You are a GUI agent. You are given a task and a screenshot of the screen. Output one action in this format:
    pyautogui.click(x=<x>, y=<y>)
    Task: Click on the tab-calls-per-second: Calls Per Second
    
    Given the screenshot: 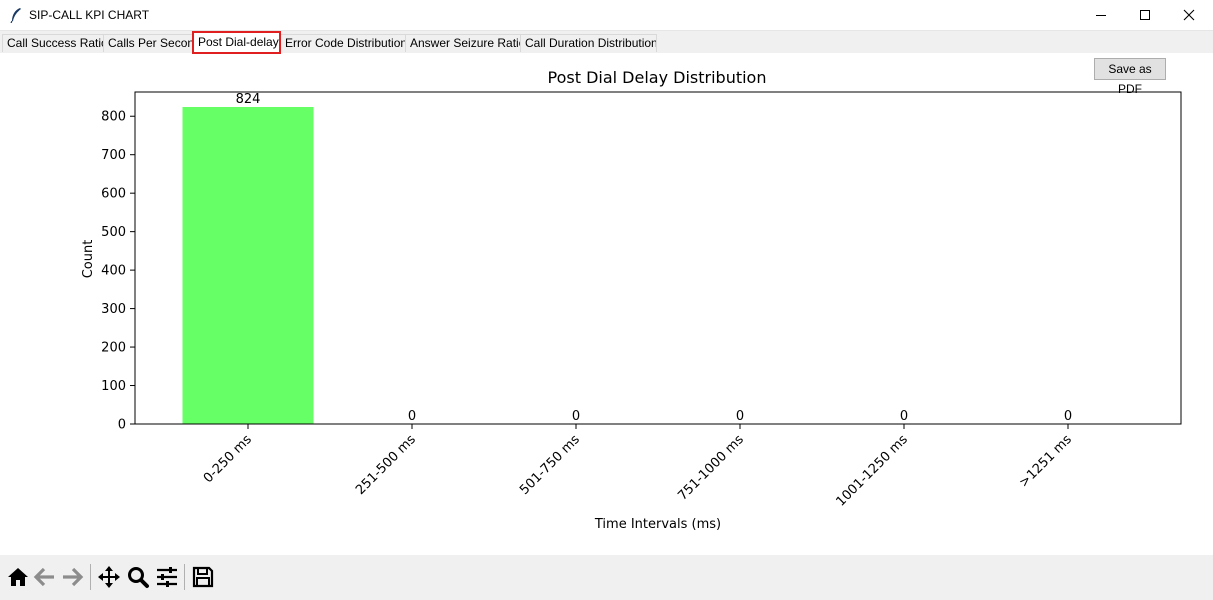 What is the action you would take?
    pyautogui.click(x=148, y=43)
    